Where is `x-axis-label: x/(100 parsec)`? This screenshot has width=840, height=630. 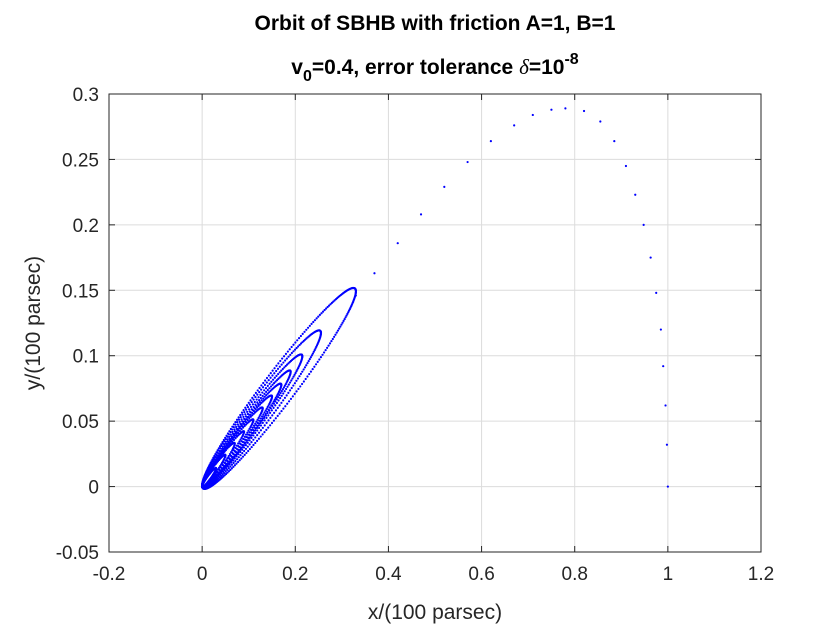 x-axis-label: x/(100 parsec) is located at coordinates (435, 612).